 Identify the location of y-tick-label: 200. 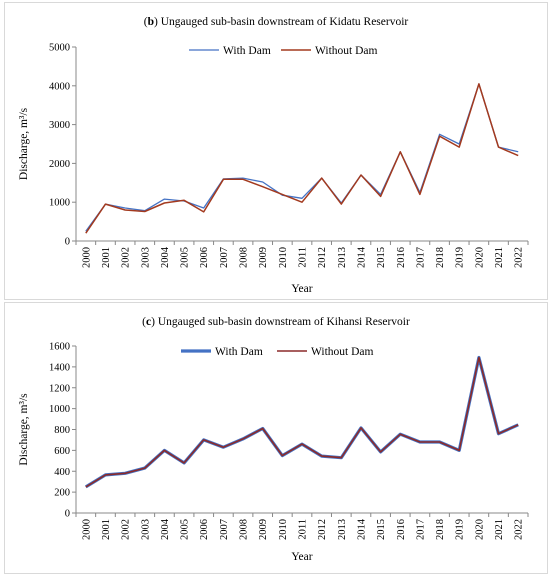
(62, 493).